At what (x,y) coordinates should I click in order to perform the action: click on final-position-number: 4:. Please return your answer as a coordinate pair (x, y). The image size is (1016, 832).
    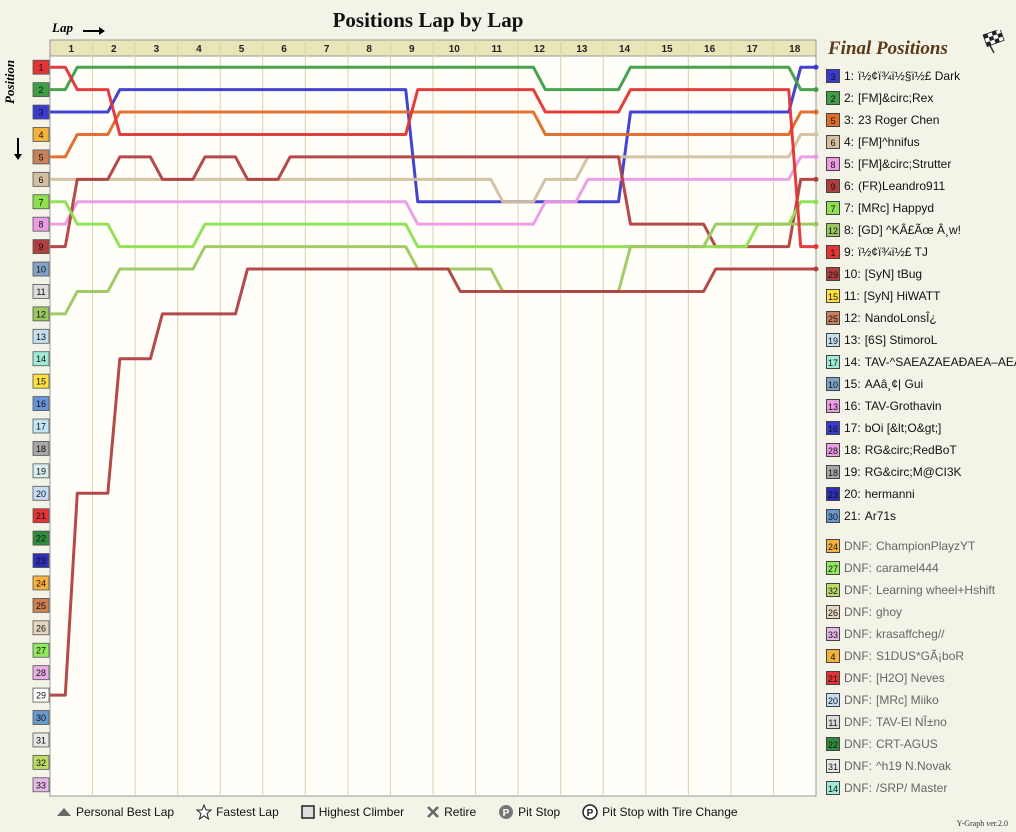
    Looking at the image, I should click on (849, 142).